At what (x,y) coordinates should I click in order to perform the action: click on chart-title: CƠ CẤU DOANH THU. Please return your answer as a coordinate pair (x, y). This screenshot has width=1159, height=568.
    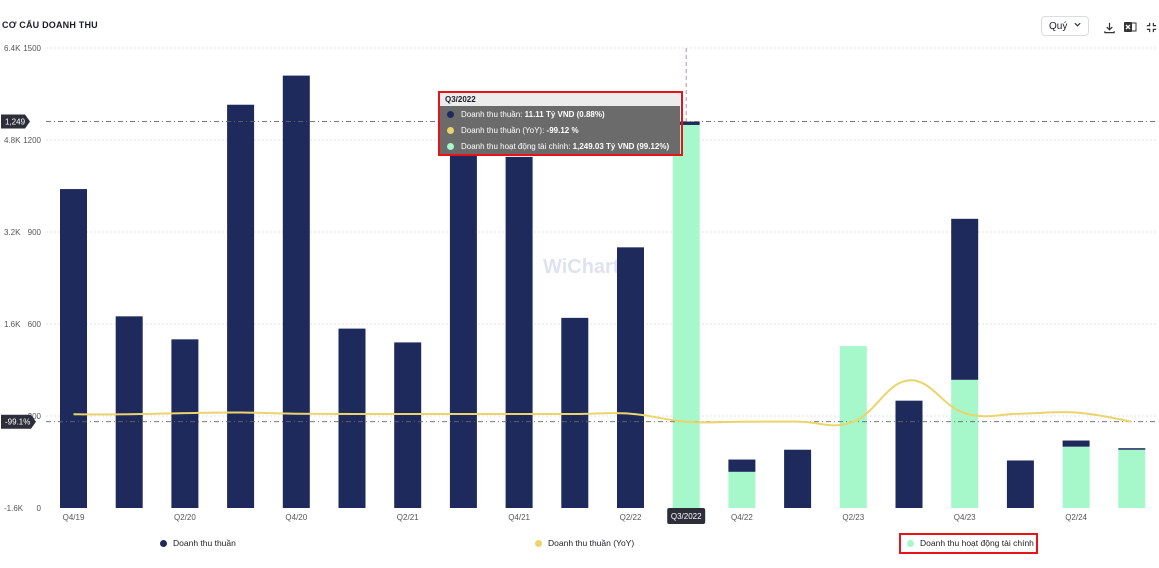
    Looking at the image, I should click on (50, 25).